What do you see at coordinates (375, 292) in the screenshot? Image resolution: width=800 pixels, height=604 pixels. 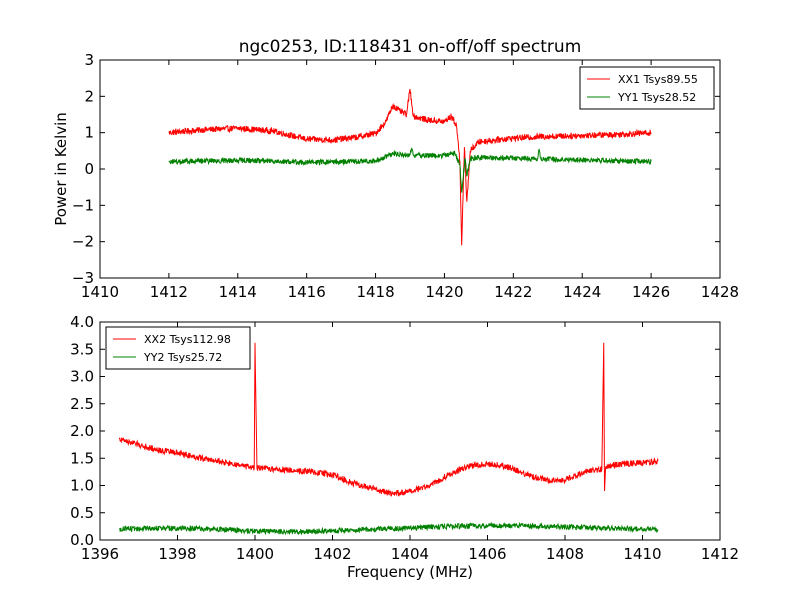 I see `x-tick-label: 1418` at bounding box center [375, 292].